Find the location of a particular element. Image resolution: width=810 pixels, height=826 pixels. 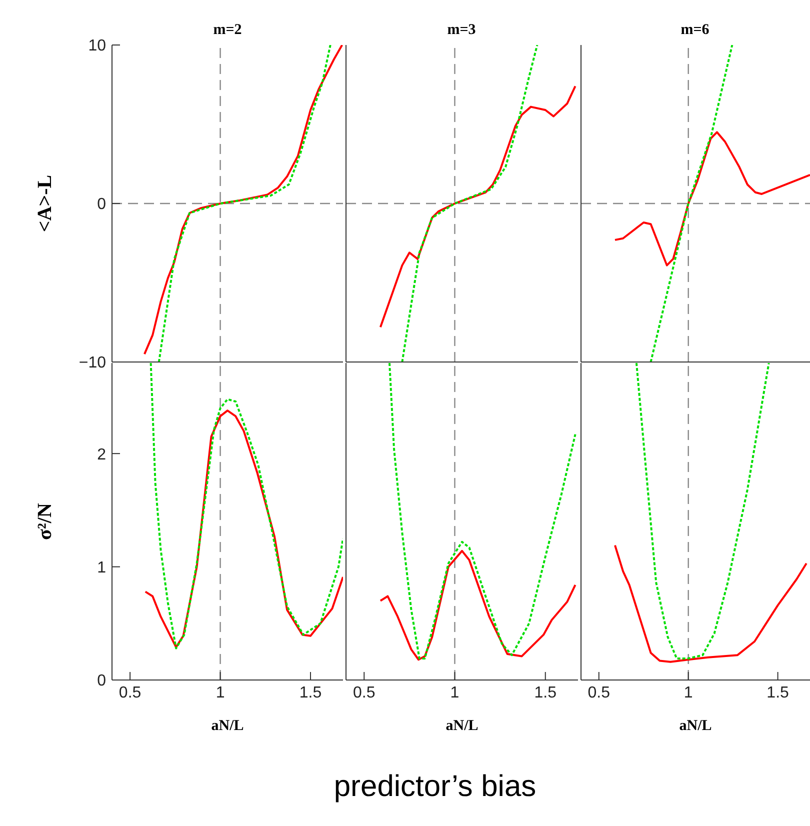

y-tick-label: 2 is located at coordinates (101, 455).